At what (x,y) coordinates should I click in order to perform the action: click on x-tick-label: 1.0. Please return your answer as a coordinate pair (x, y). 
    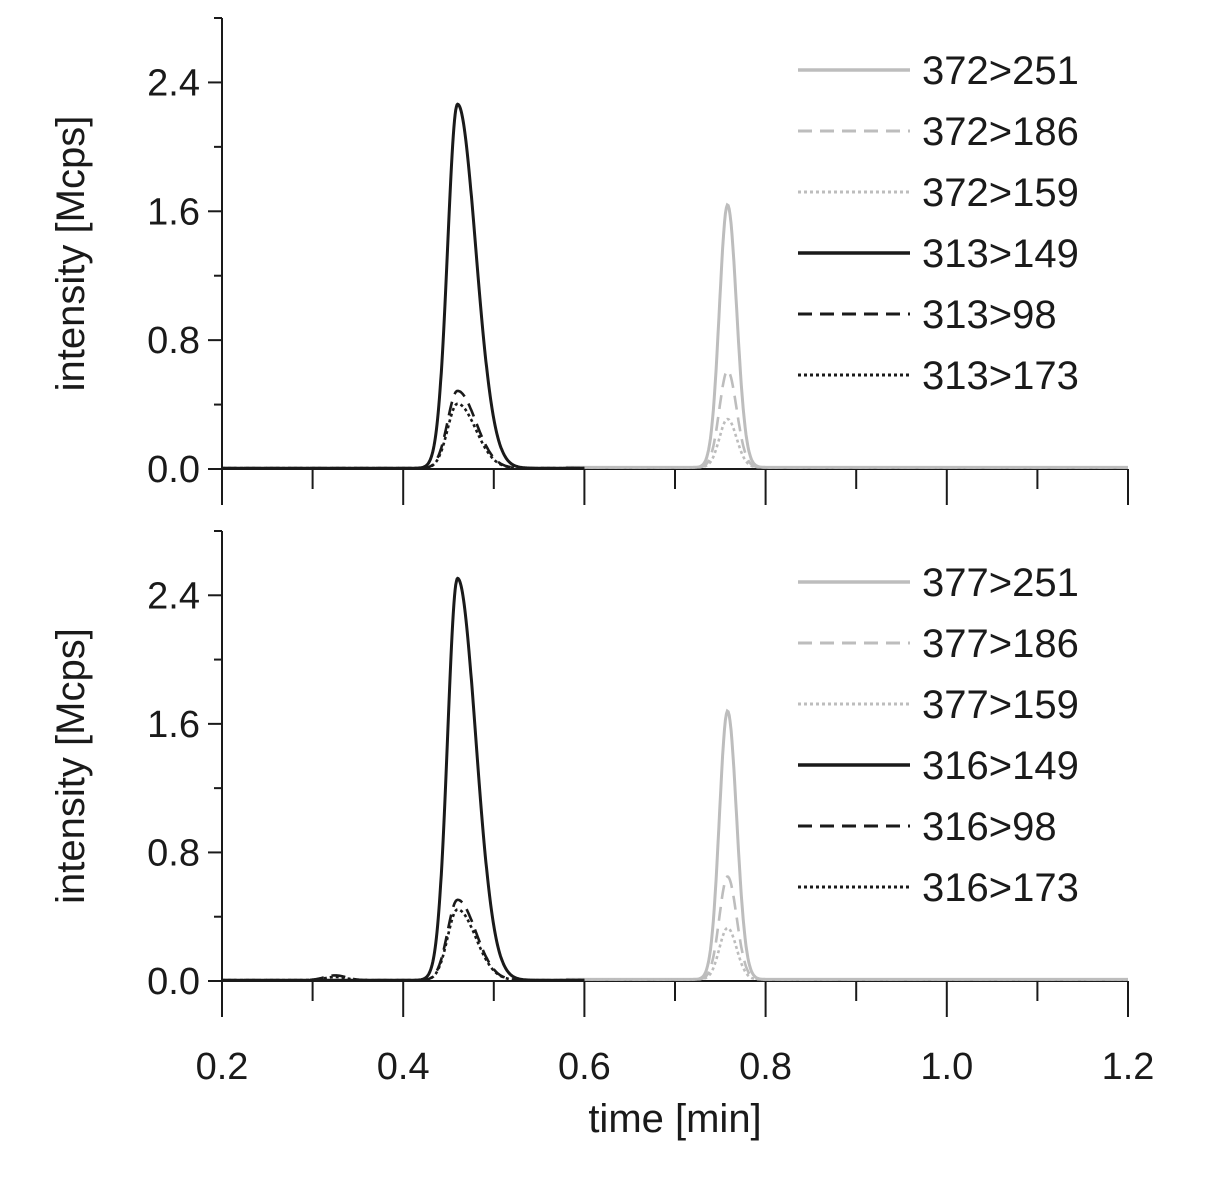
    Looking at the image, I should click on (946, 1067).